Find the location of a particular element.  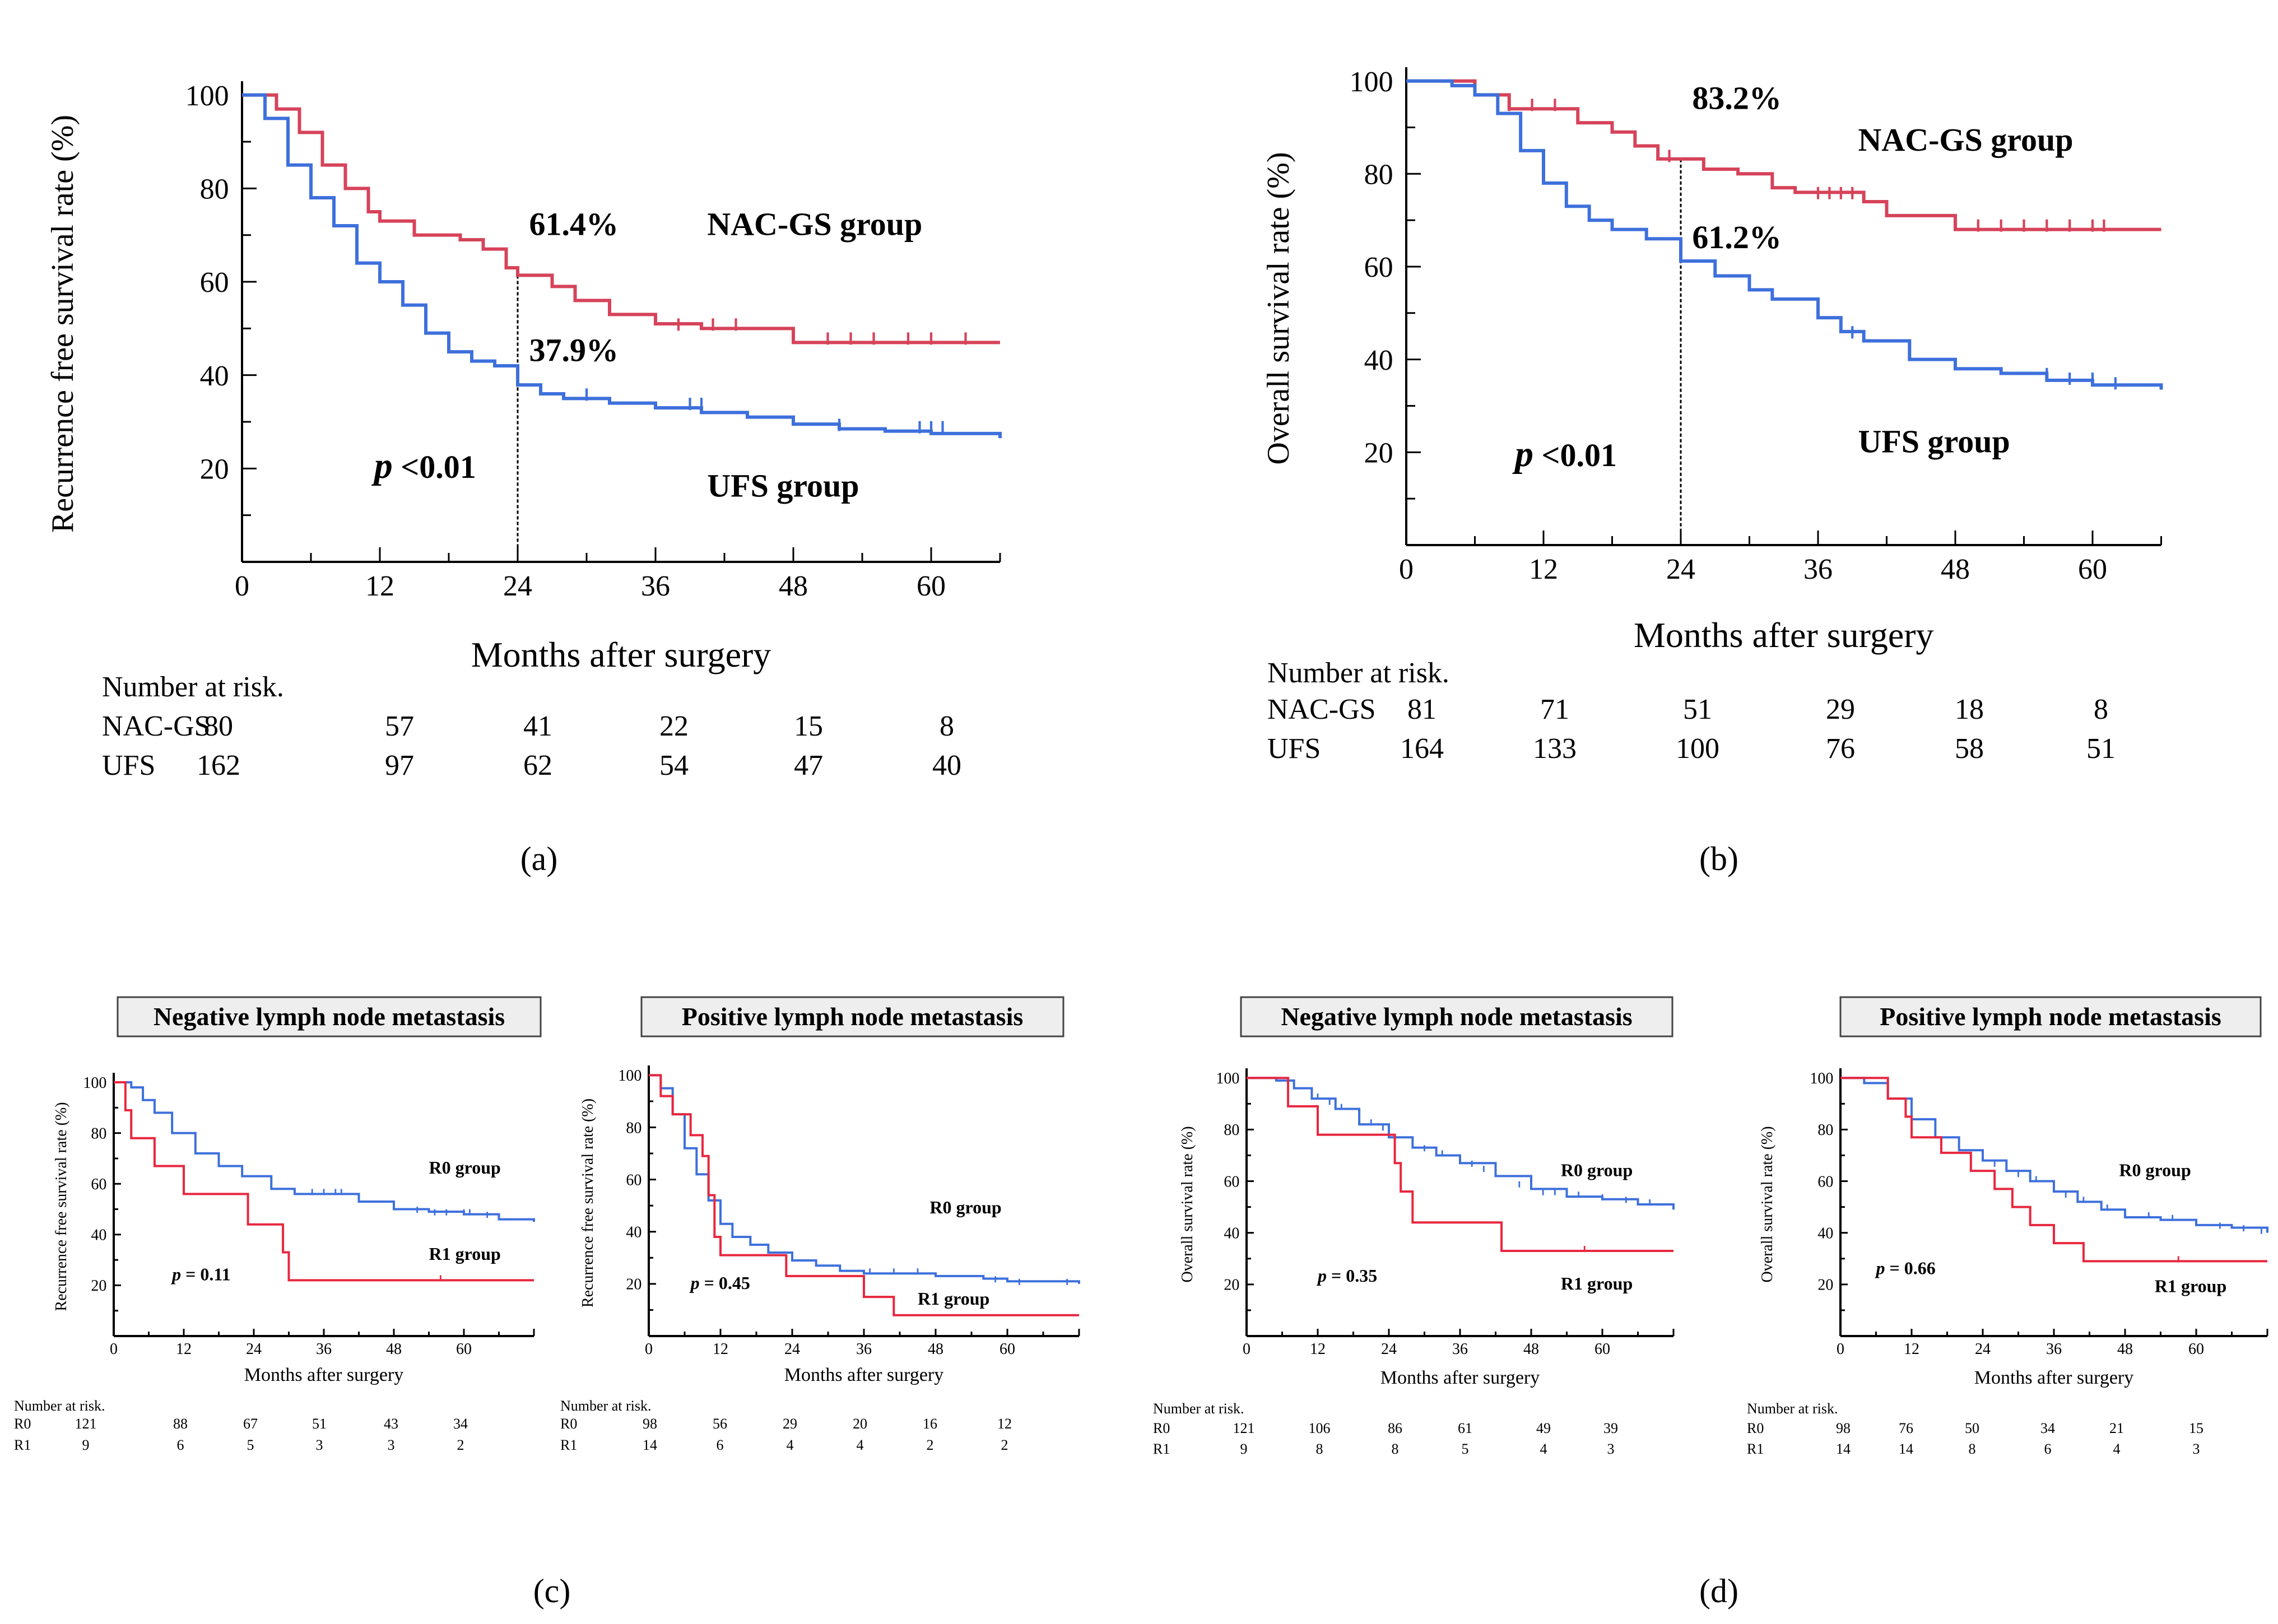

panel-label: (d) is located at coordinates (1718, 1591).